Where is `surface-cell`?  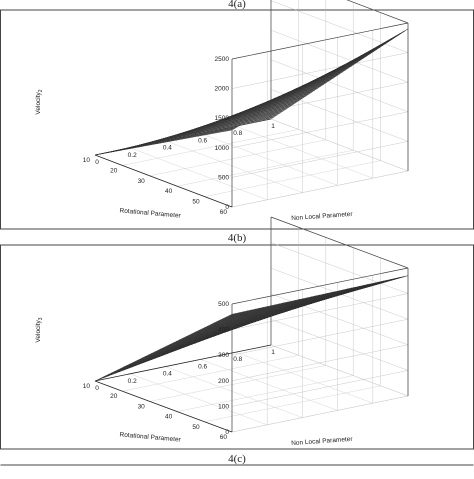
surface-cell is located at coordinates (270, 118).